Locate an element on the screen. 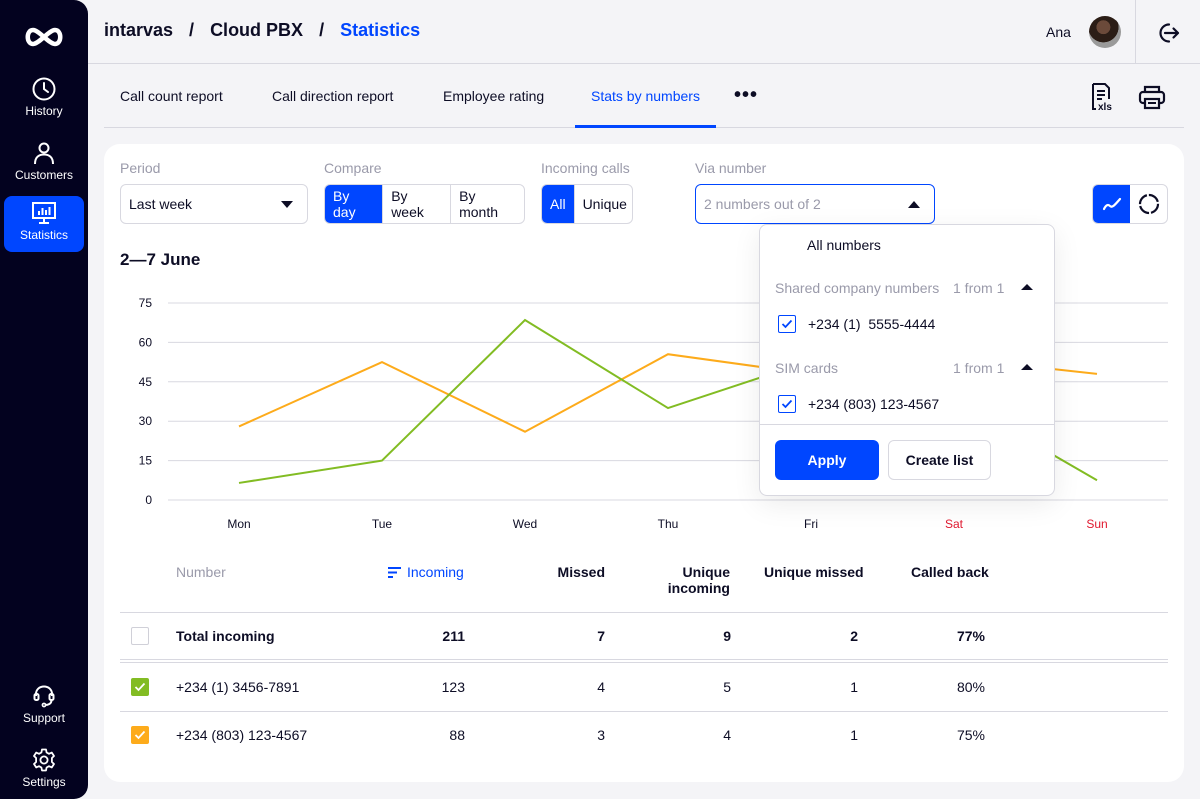  column-header-label-line: incoming is located at coordinates (698, 588).